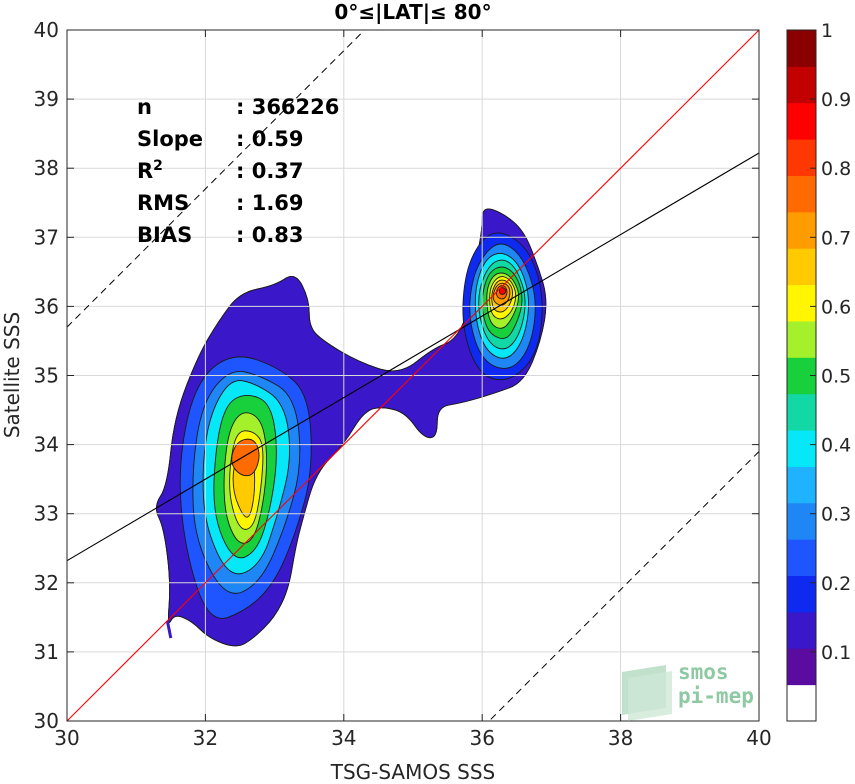 This screenshot has width=855, height=784. What do you see at coordinates (758, 738) in the screenshot?
I see `x-tick-label: 40` at bounding box center [758, 738].